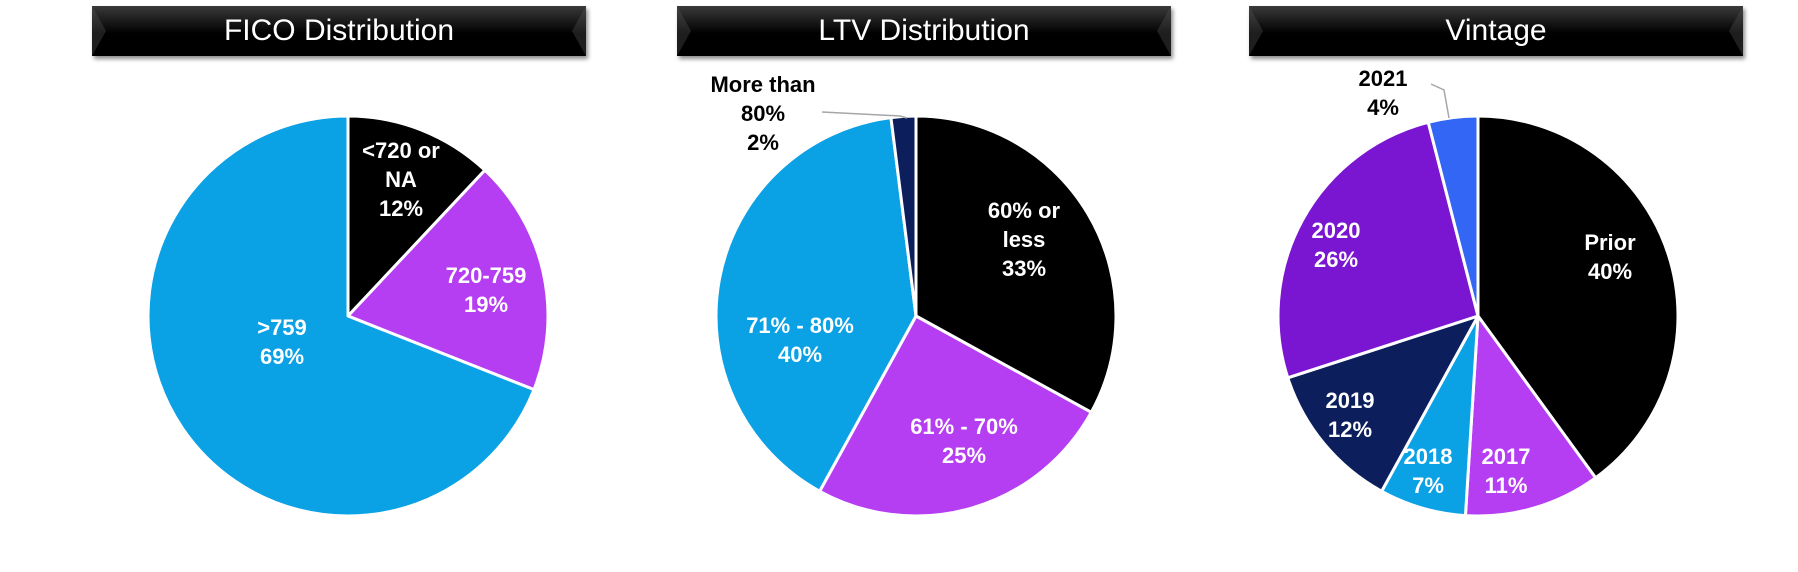 The height and width of the screenshot is (572, 1798). Describe the element at coordinates (282, 342) in the screenshot. I see `data-label-759: >759 69%` at that location.